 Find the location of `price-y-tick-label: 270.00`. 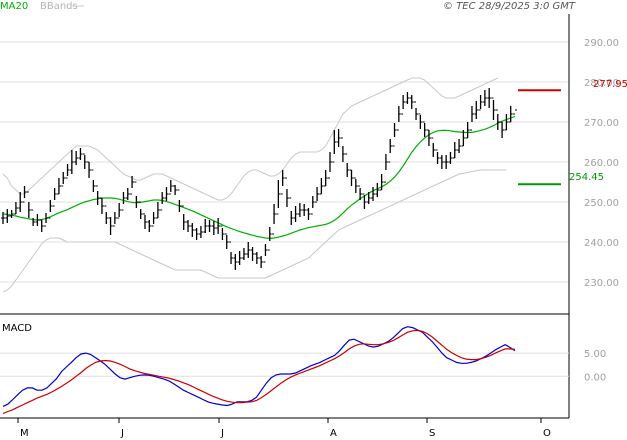

price-y-tick-label: 270.00 is located at coordinates (601, 123).